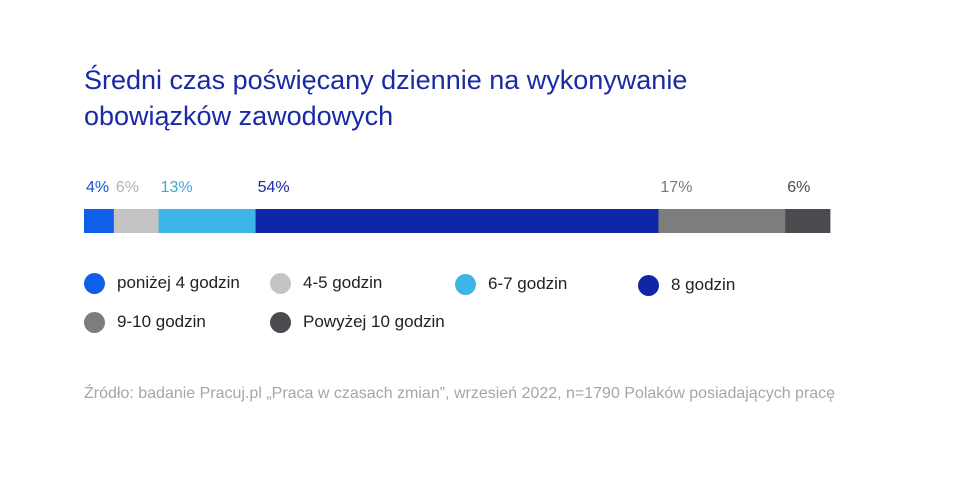 The height and width of the screenshot is (483, 960). Describe the element at coordinates (127, 187) in the screenshot. I see `data-label-1: 6%` at that location.